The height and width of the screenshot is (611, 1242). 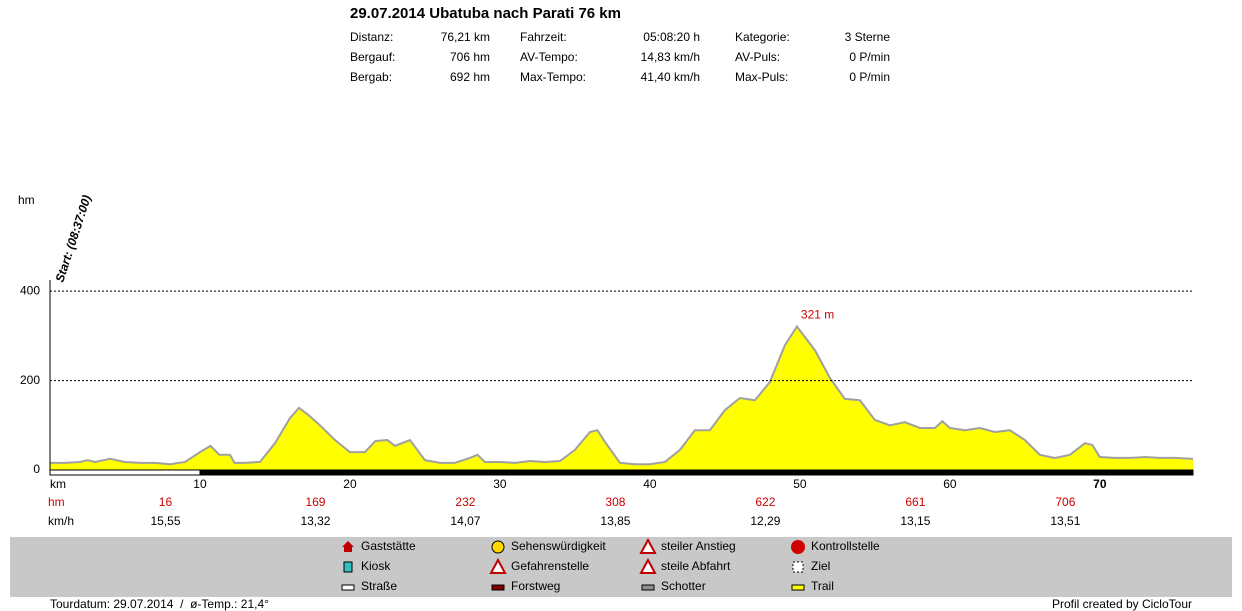 I want to click on legend-label: Straße, so click(x=379, y=586).